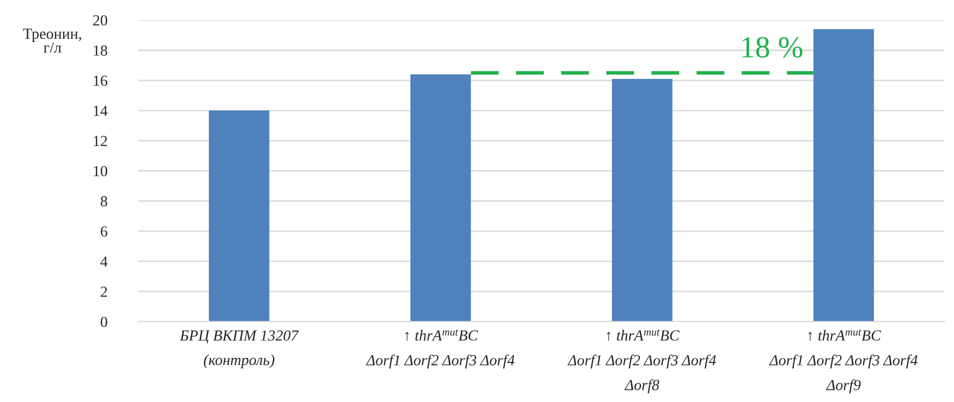  What do you see at coordinates (843, 362) in the screenshot?
I see `x-tick-label: ↑ thrA$^{mut}$BC Δorf1 Δorf2 Δorf3 Δorf4 Δorf9` at bounding box center [843, 362].